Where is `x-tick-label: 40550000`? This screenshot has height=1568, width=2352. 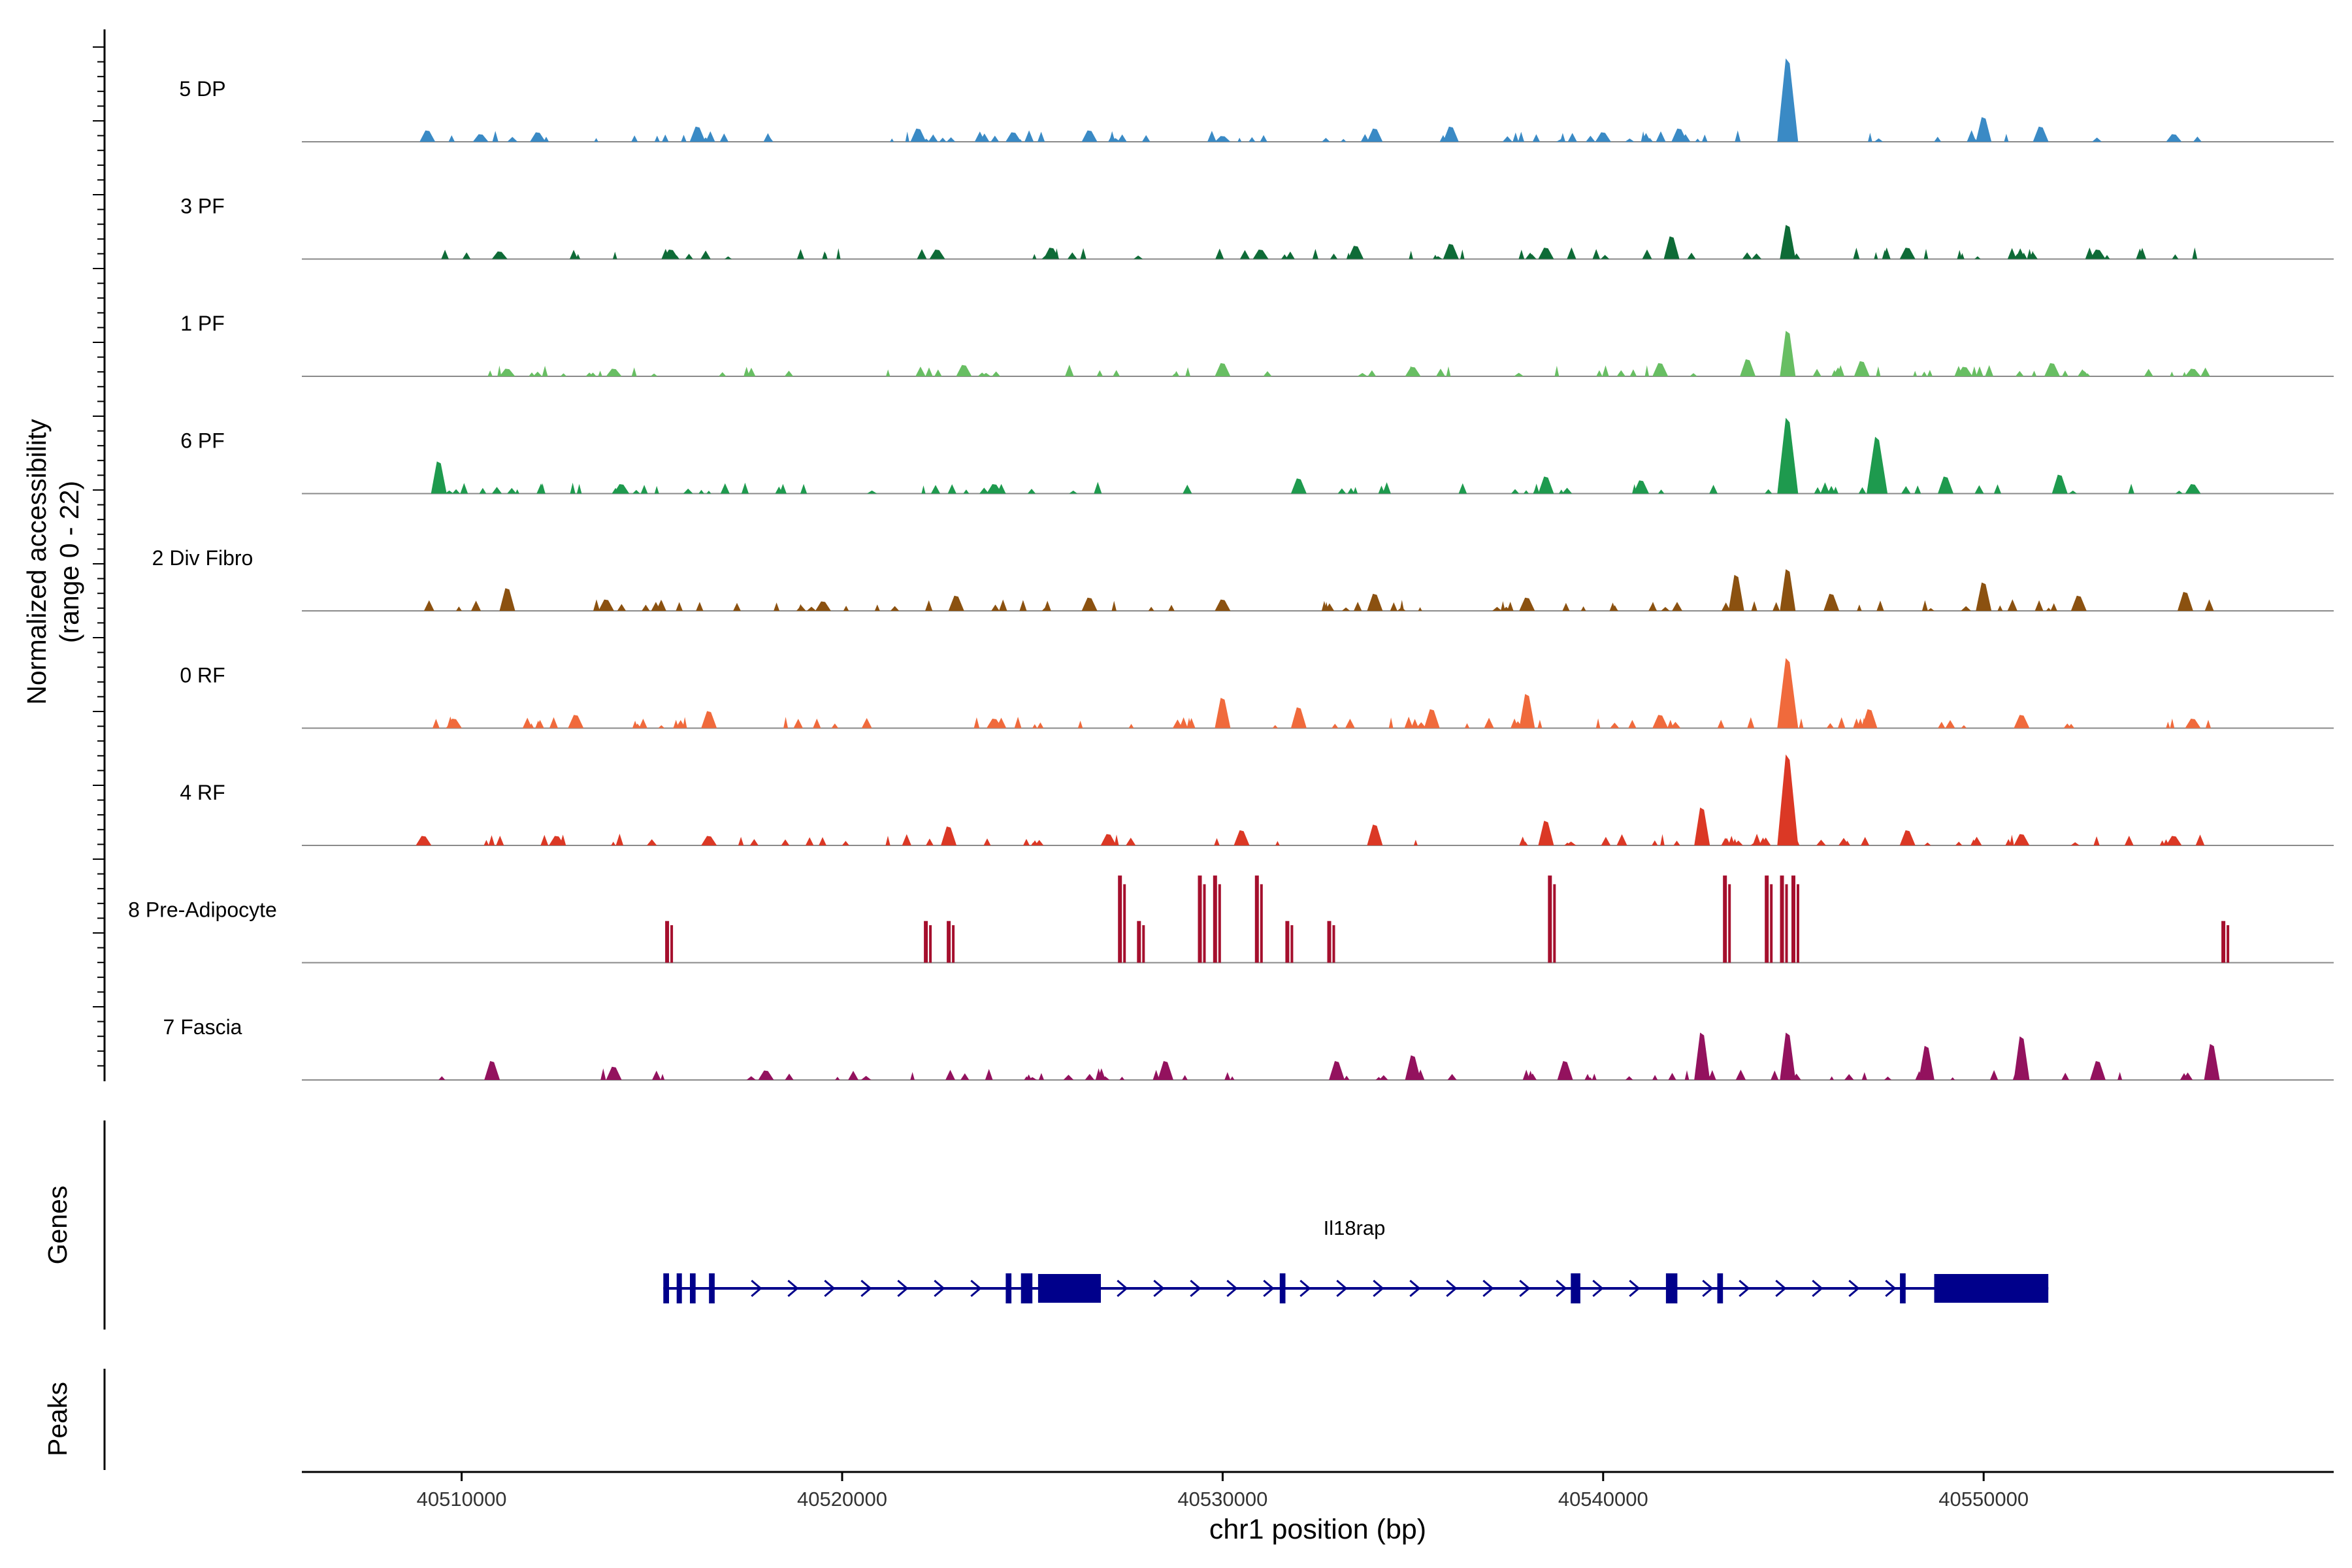
x-tick-label: 40550000 is located at coordinates (1983, 1499).